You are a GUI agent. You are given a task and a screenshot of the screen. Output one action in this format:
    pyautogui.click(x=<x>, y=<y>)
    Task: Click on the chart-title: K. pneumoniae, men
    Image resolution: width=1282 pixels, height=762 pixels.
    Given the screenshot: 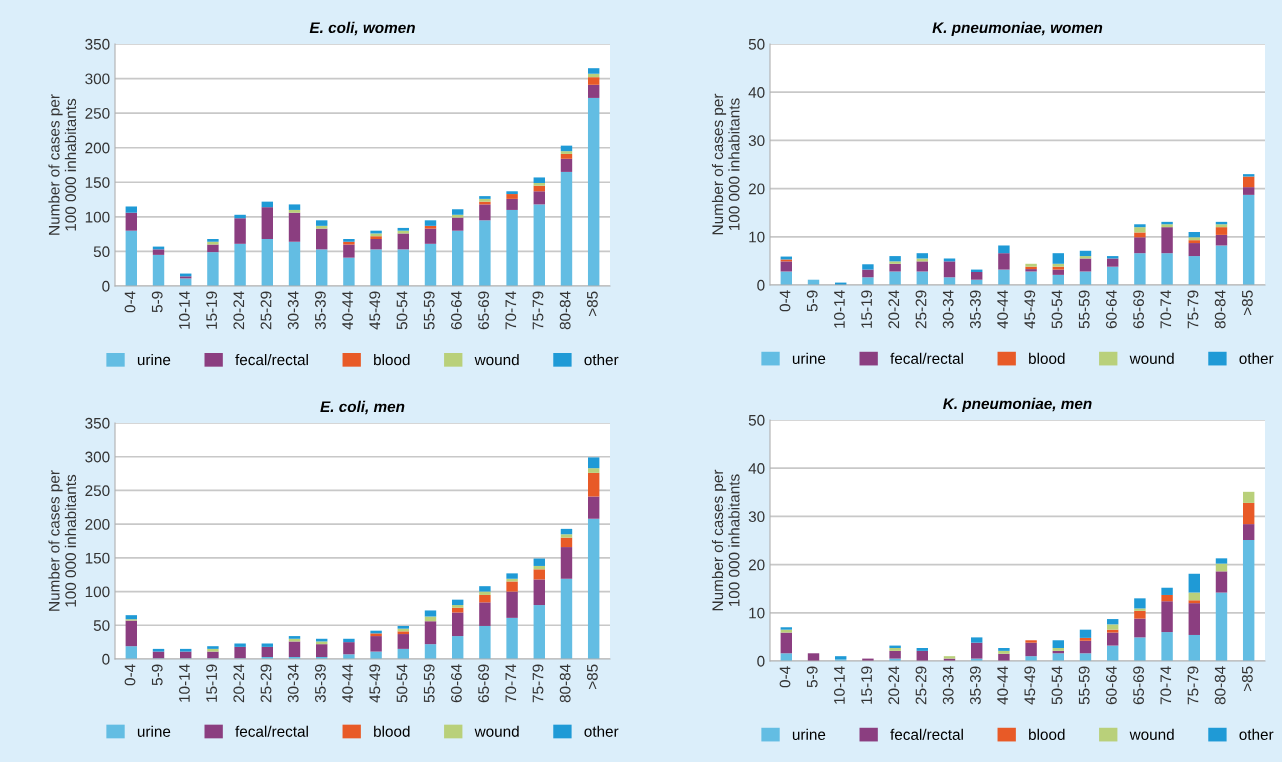 What is the action you would take?
    pyautogui.click(x=1017, y=405)
    